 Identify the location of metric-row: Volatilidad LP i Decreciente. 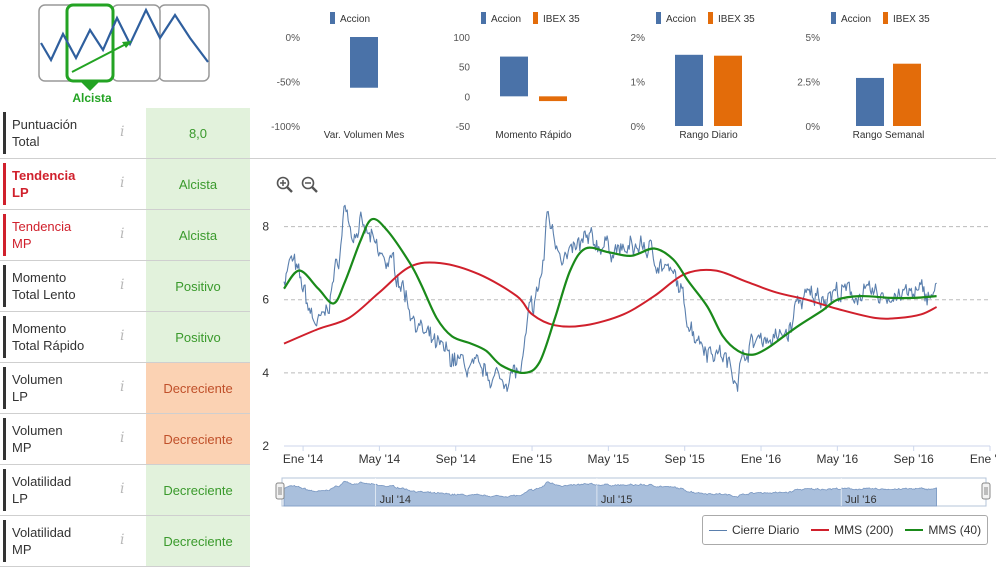
(125, 490).